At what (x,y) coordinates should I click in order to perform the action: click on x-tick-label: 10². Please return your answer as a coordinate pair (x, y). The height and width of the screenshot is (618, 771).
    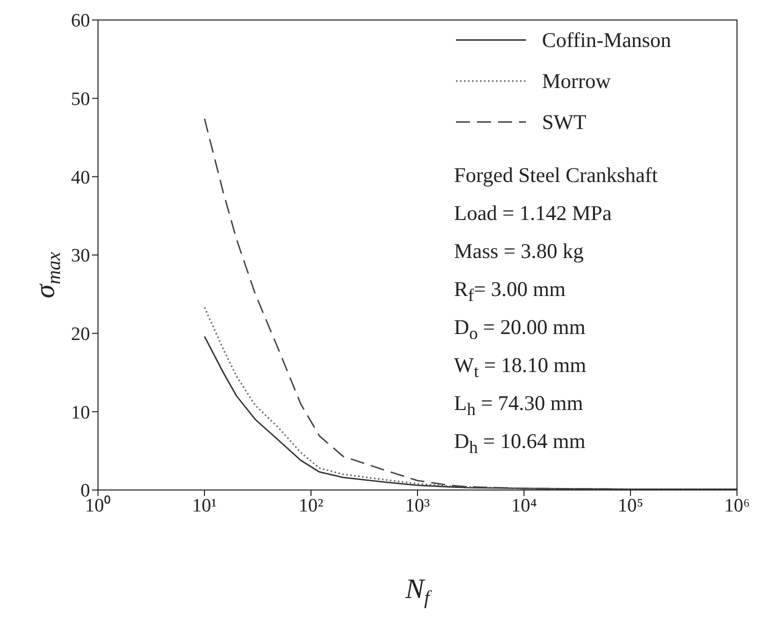
    Looking at the image, I should click on (311, 505).